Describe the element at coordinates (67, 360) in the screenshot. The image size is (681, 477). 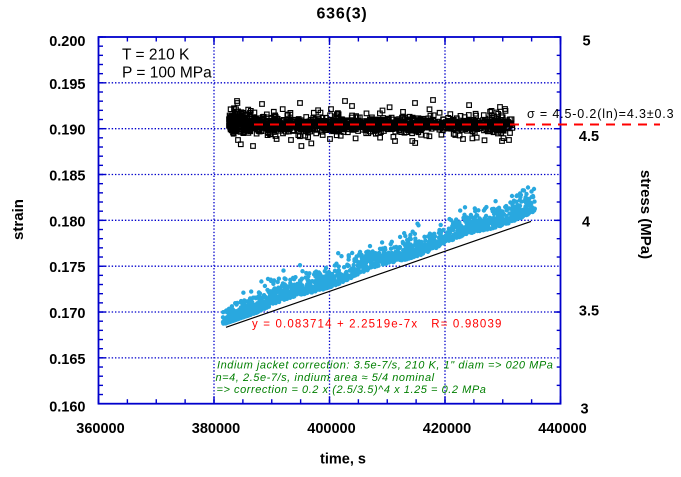
I see `svg-text: 0.165` at that location.